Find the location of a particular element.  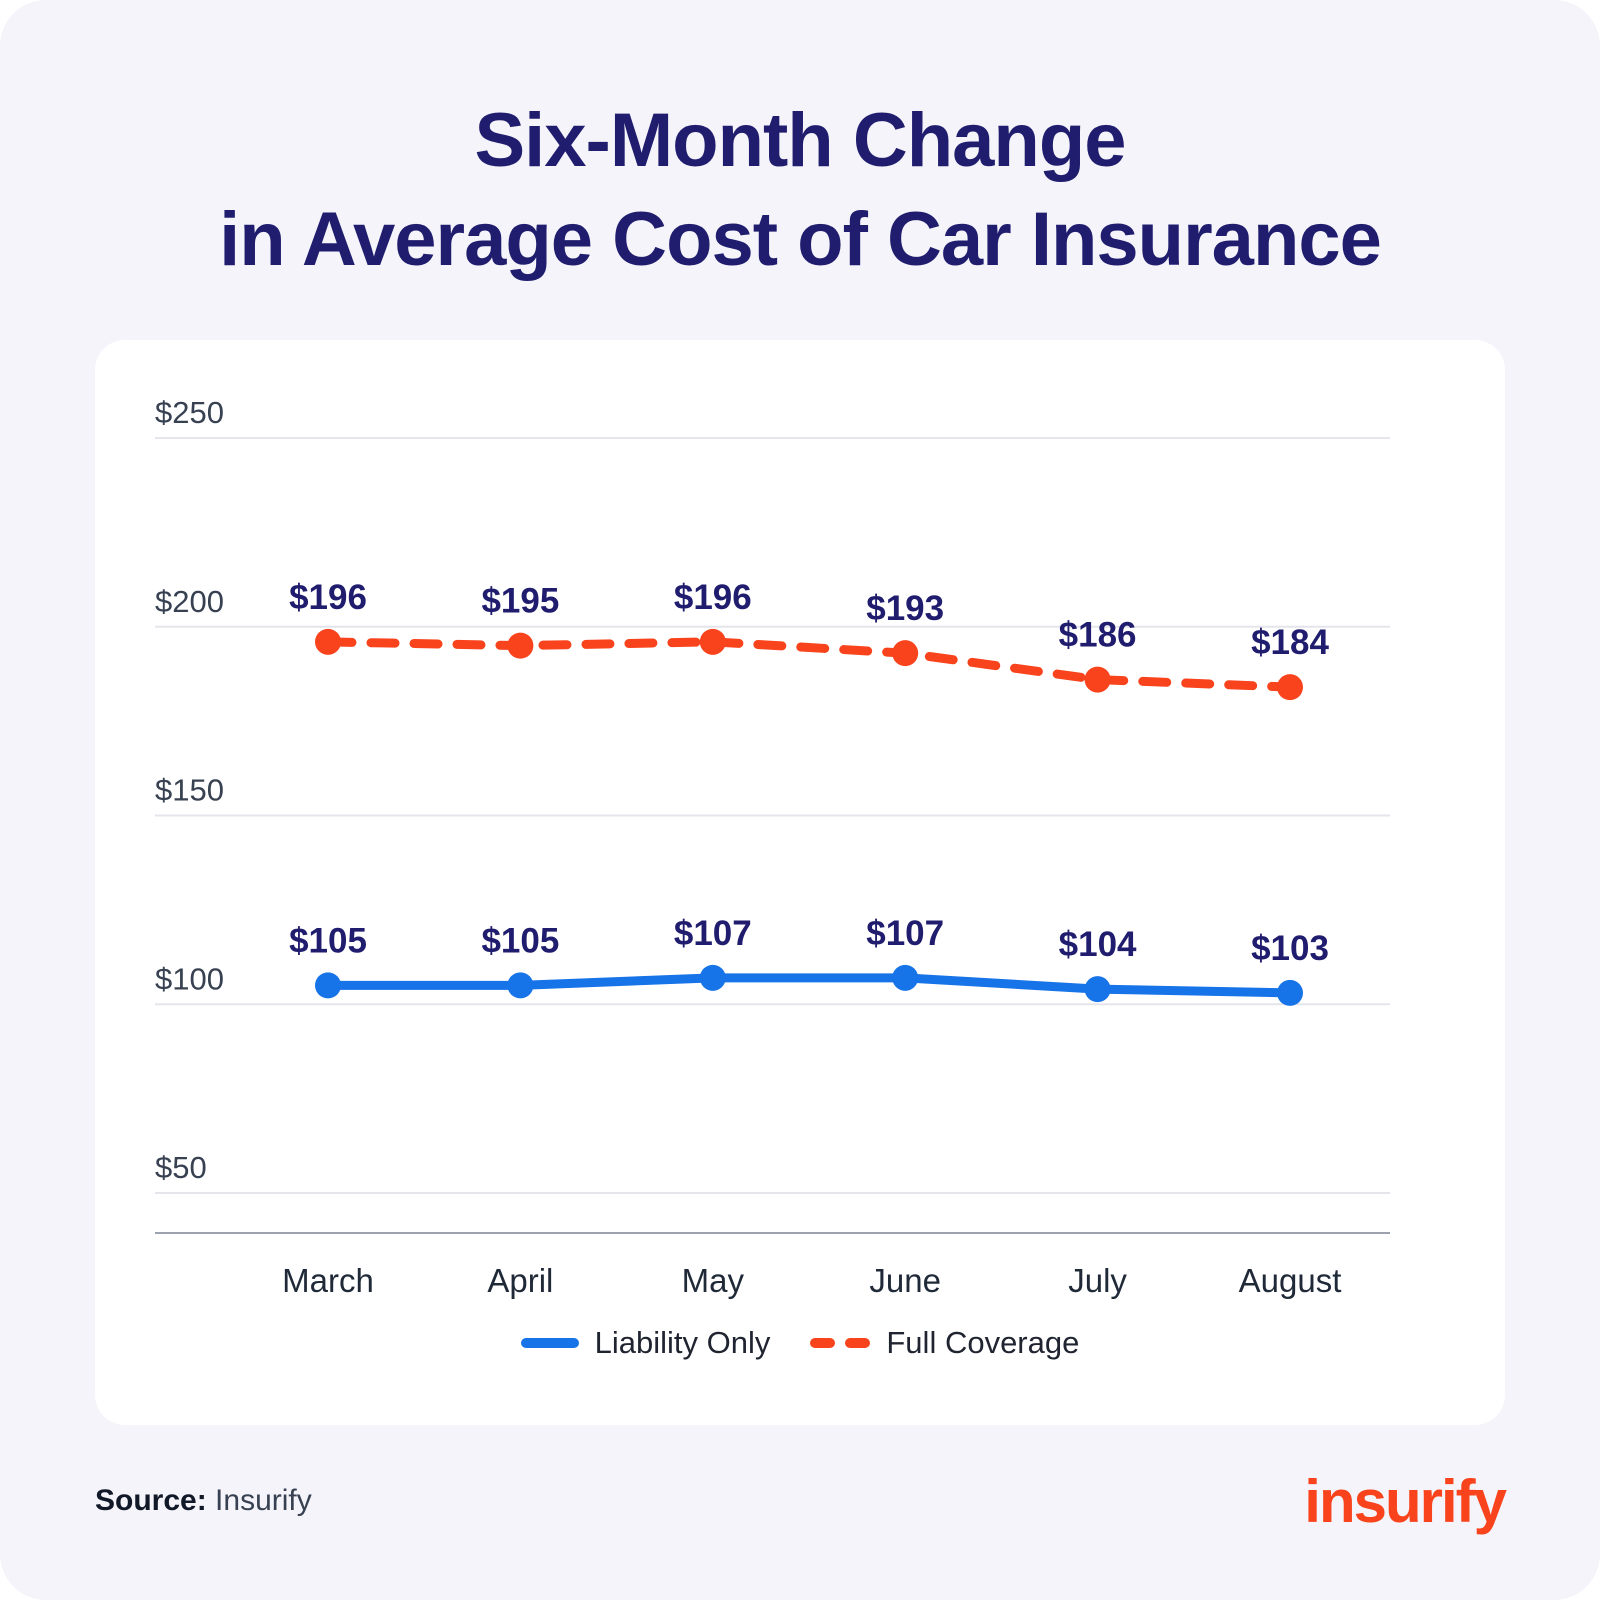

series-line-liability-only is located at coordinates (809, 985).